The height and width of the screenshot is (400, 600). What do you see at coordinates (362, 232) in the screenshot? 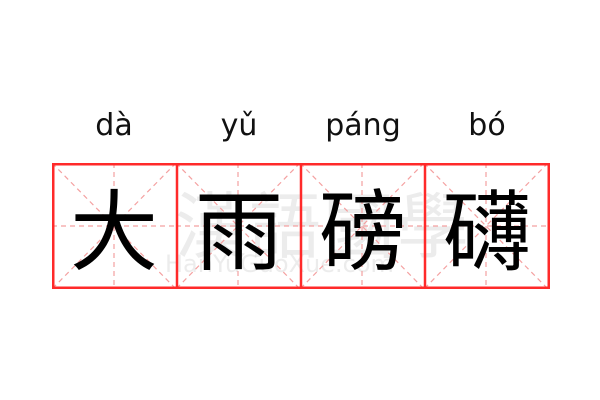
I see `character-3: 磅` at bounding box center [362, 232].